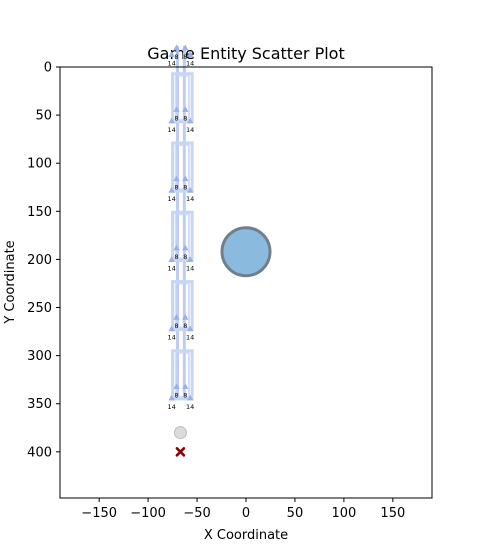 This screenshot has height=560, width=480. Describe the element at coordinates (39, 356) in the screenshot. I see `y-tick-label: 300` at that location.